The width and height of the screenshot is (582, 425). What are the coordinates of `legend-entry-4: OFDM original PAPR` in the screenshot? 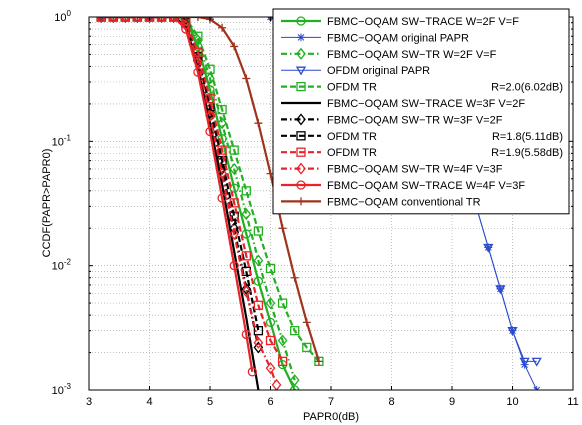 It's located at (355, 71).